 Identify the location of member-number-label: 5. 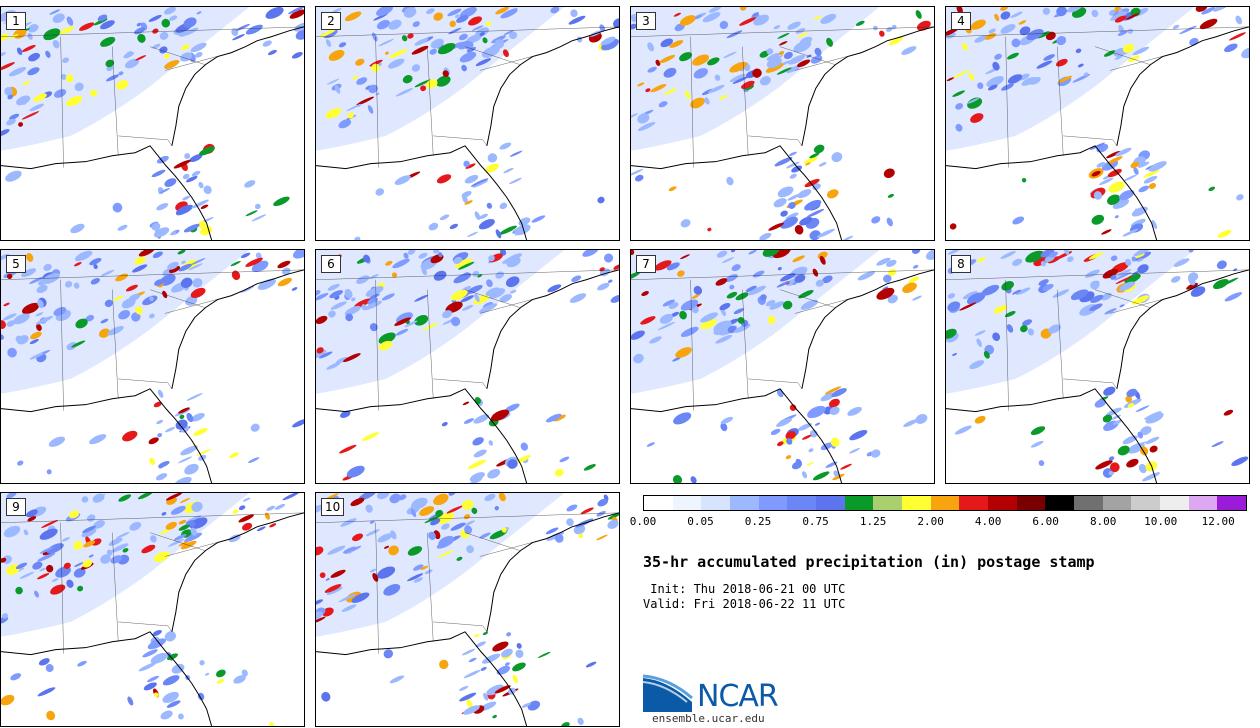
(16, 264).